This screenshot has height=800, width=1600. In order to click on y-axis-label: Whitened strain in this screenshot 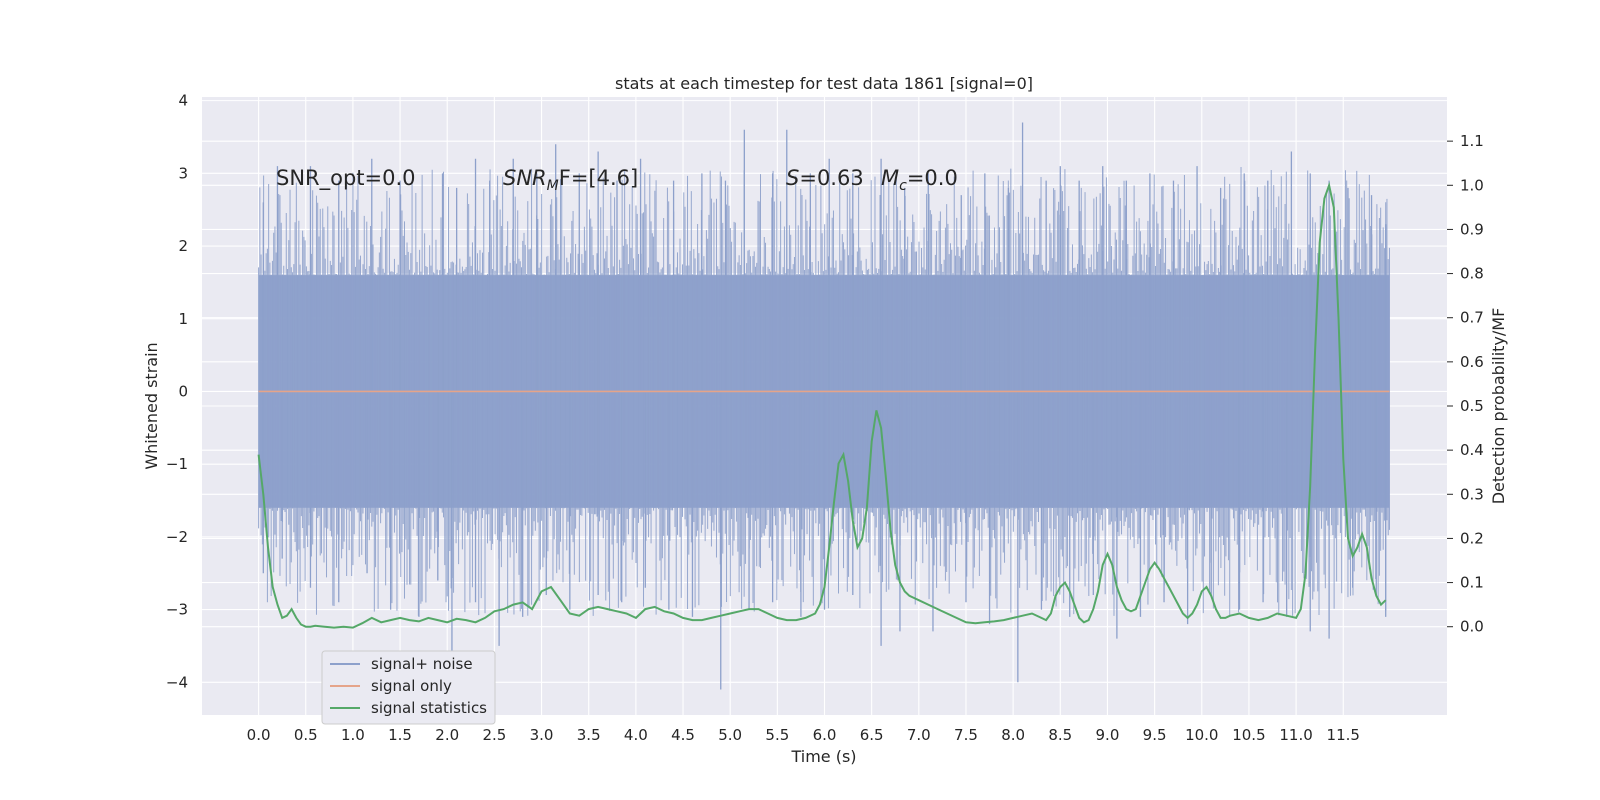, I will do `click(151, 405)`.